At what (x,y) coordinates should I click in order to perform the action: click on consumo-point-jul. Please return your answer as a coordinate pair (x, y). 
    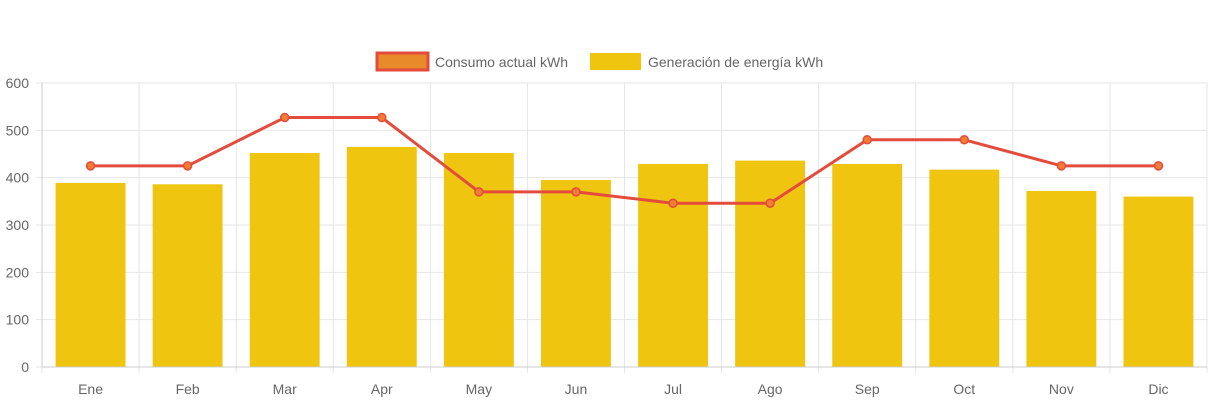
    Looking at the image, I should click on (673, 203).